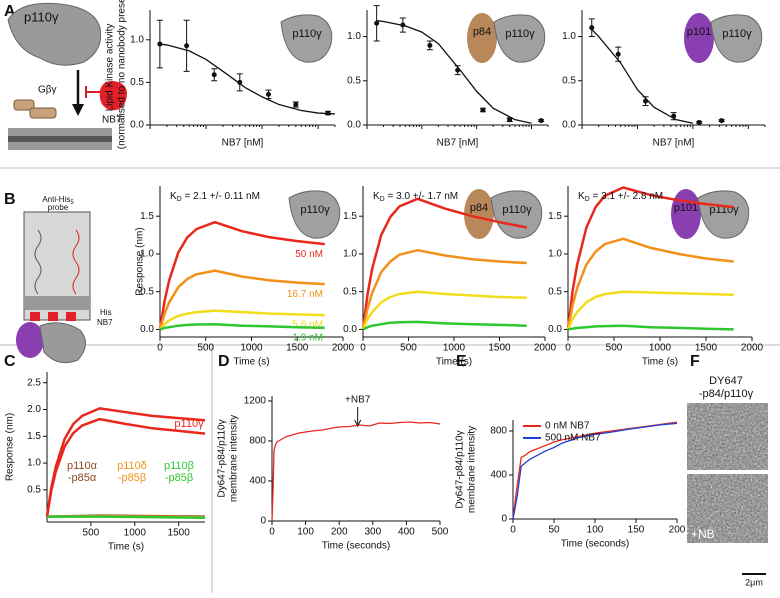  I want to click on annotation-arrowhead, so click(358, 423).